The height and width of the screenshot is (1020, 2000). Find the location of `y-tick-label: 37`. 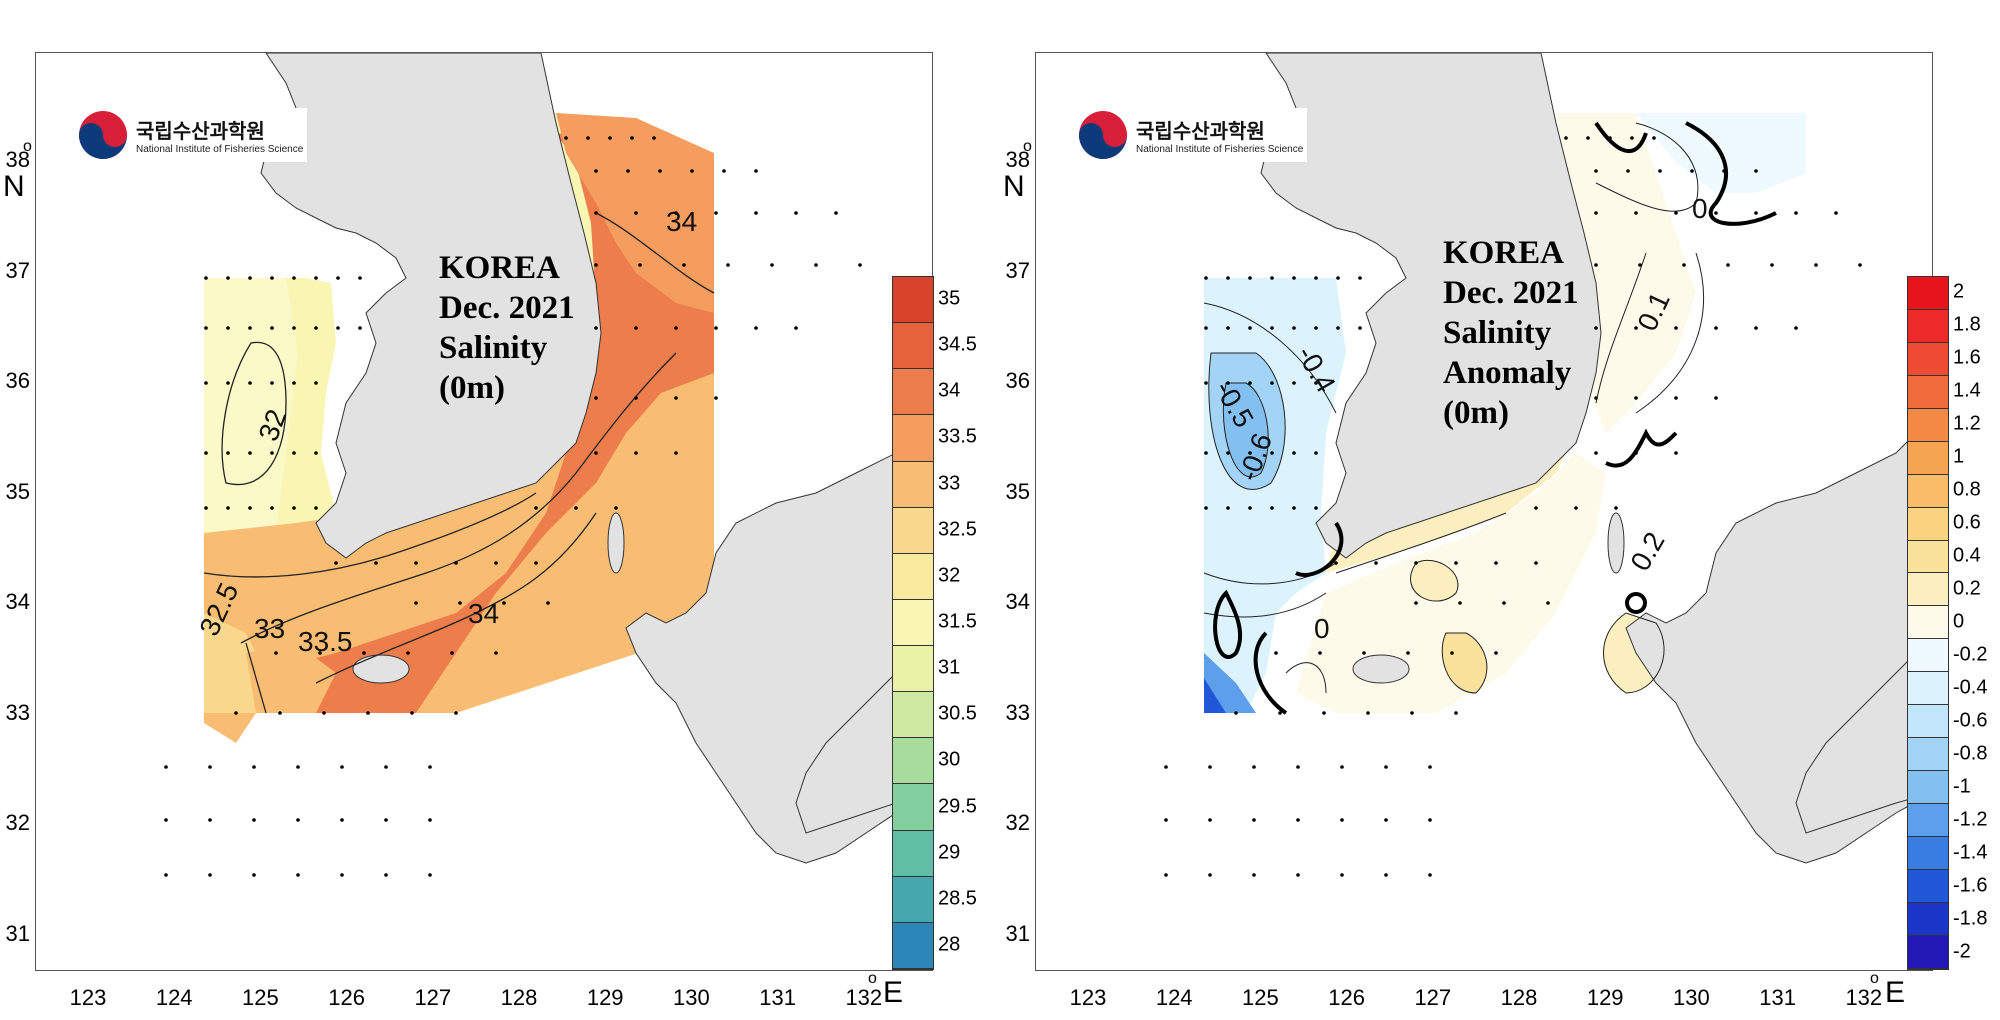

y-tick-label: 37 is located at coordinates (17, 270).